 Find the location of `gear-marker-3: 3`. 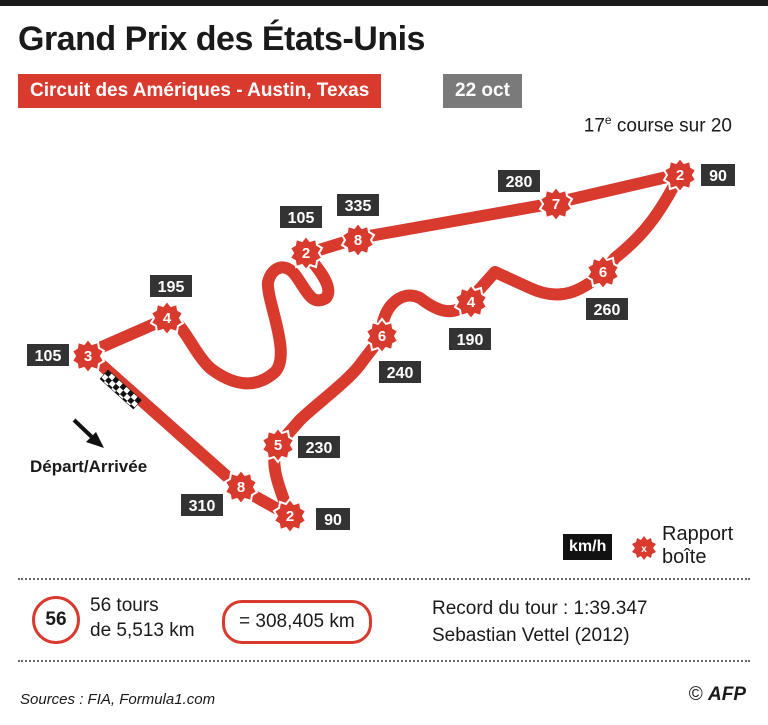

gear-marker-3: 3 is located at coordinates (88, 356).